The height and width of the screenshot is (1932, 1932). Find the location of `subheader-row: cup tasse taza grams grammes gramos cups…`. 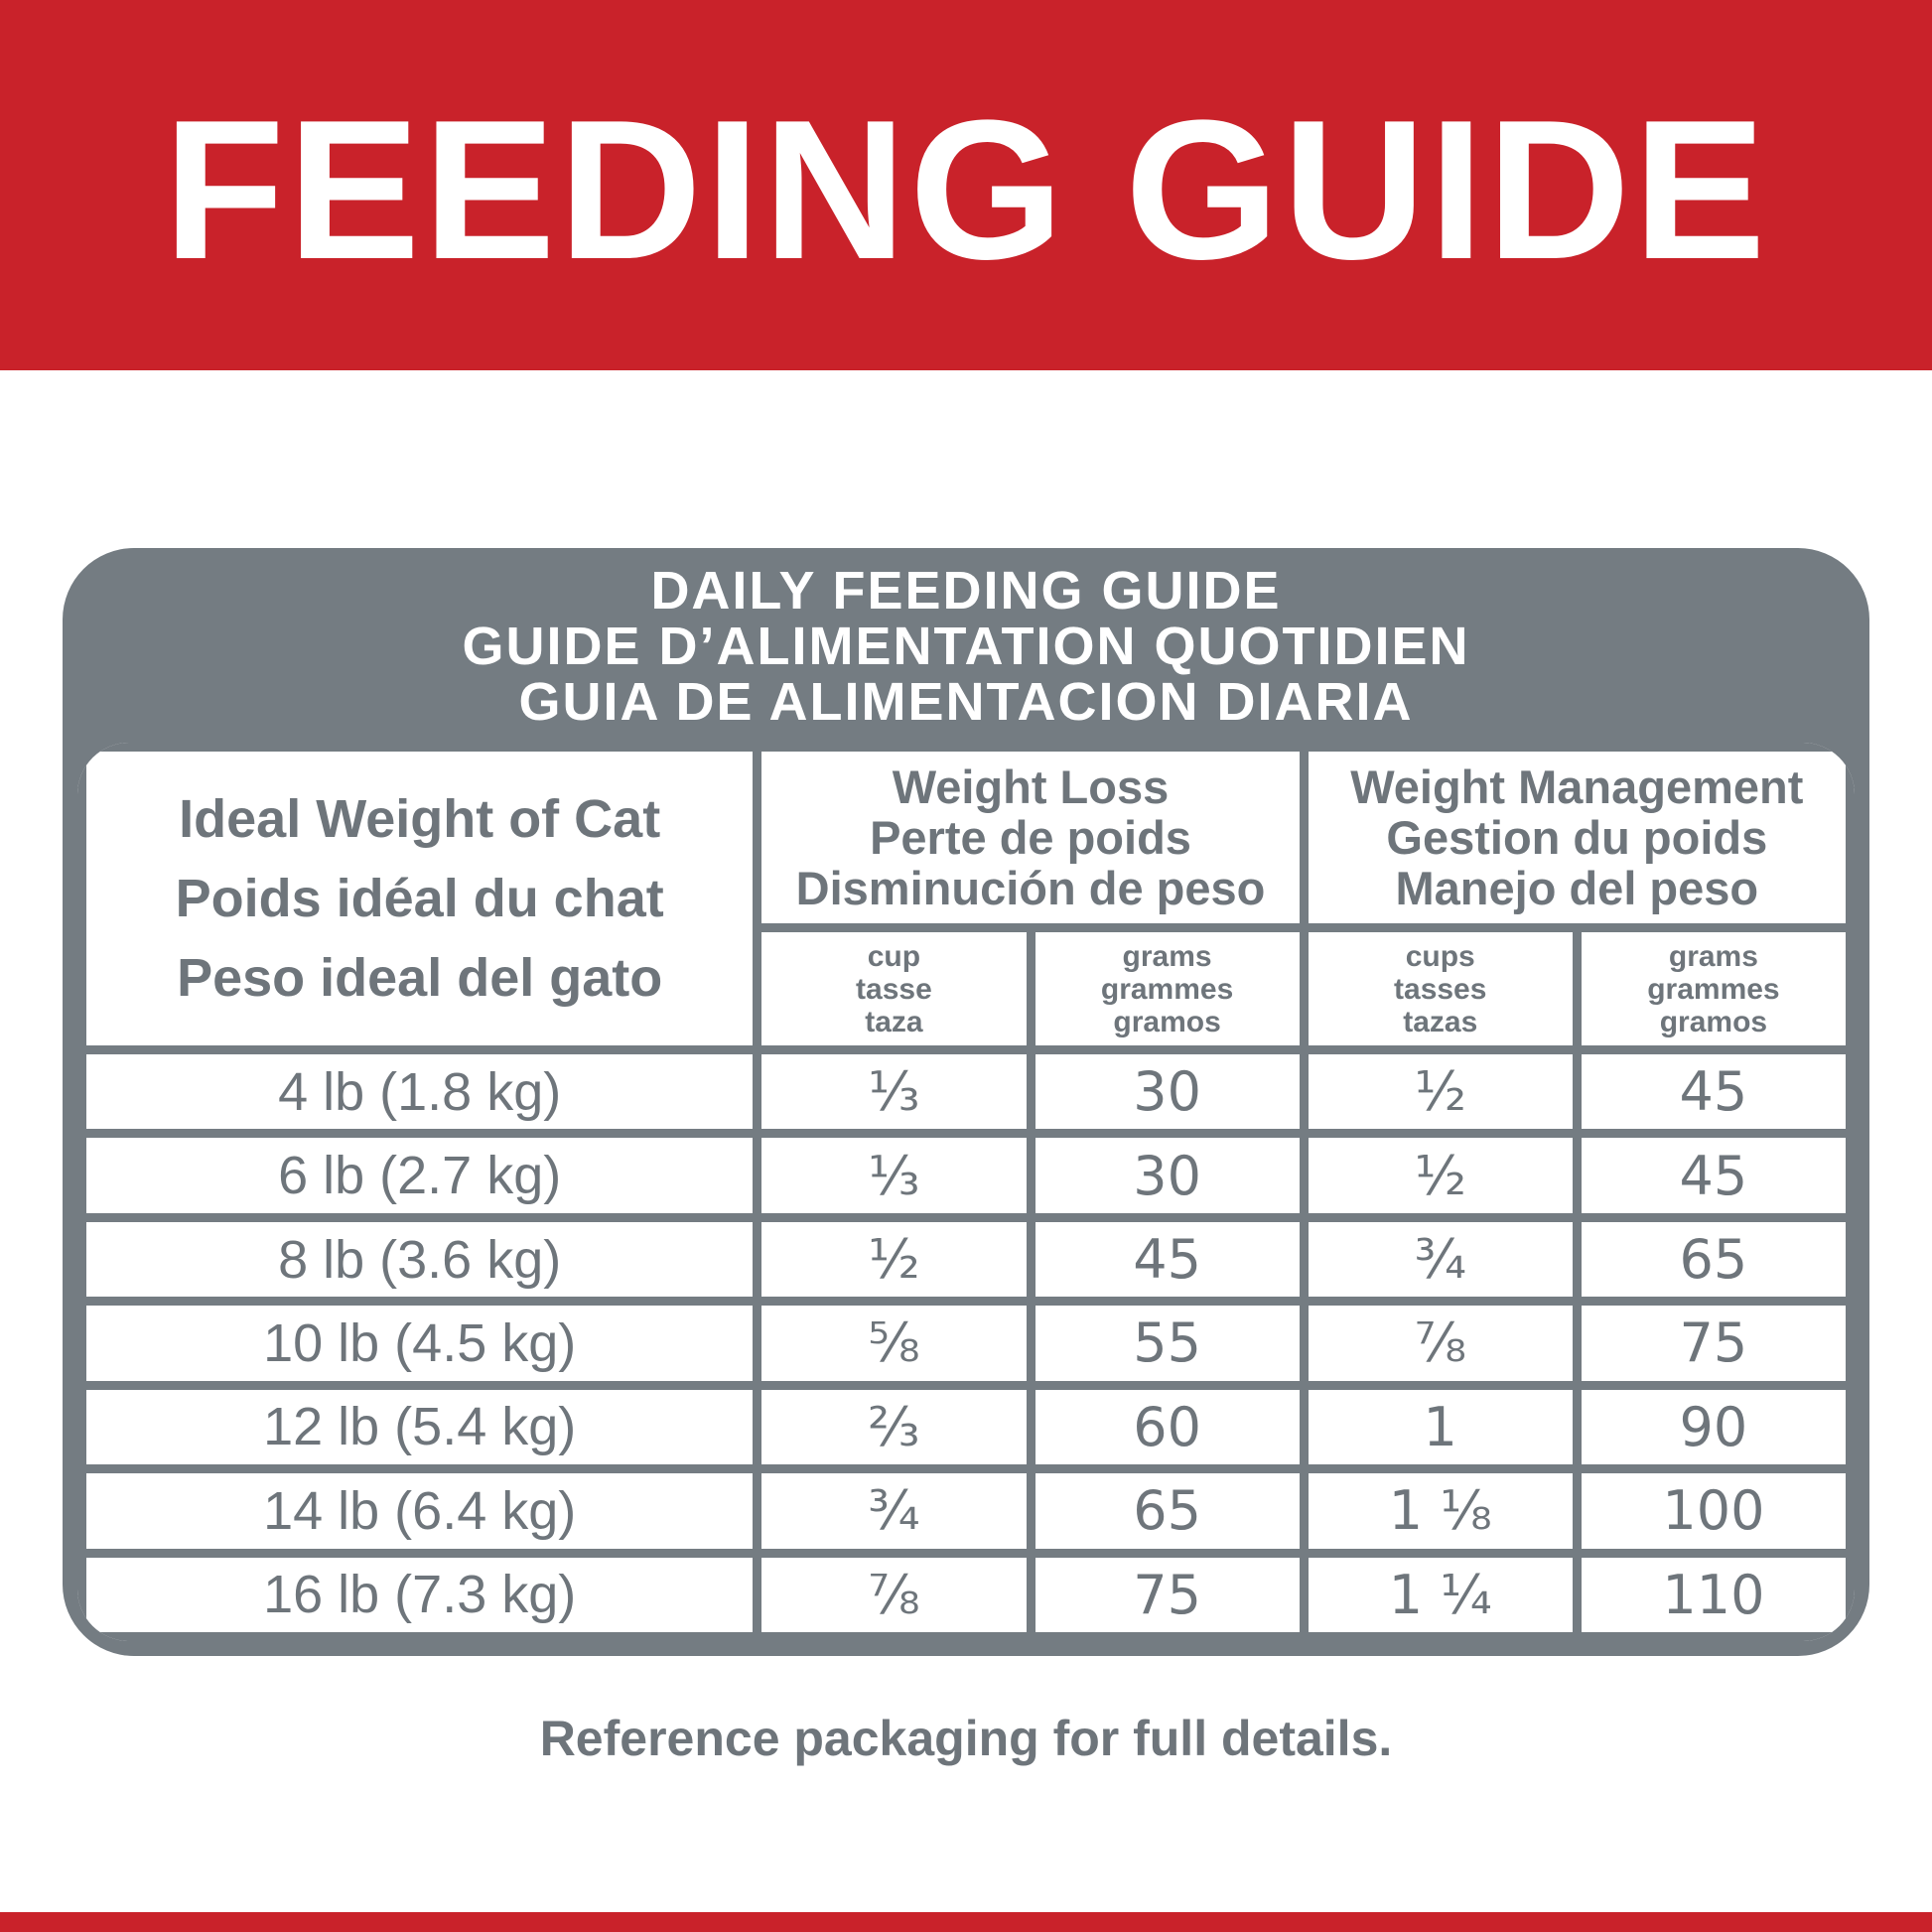

subheader-row: cup tasse taza grams grammes gramos cups… is located at coordinates (968, 988).